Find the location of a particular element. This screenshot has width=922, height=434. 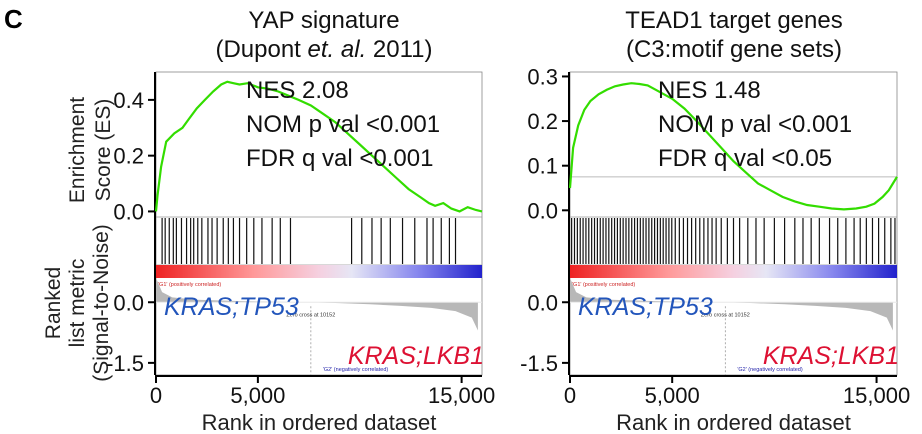

ranked-axis-label-line1: Ranked is located at coordinates (53, 303).